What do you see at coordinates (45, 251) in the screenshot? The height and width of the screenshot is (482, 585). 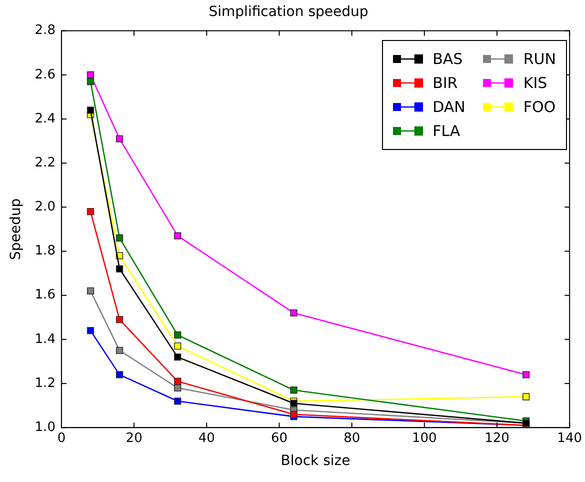 I see `y-tick-label: 1.8` at bounding box center [45, 251].